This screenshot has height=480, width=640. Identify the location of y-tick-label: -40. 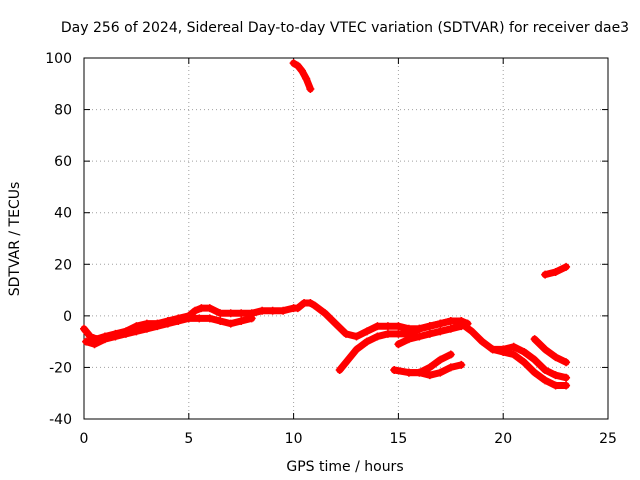
(60, 420).